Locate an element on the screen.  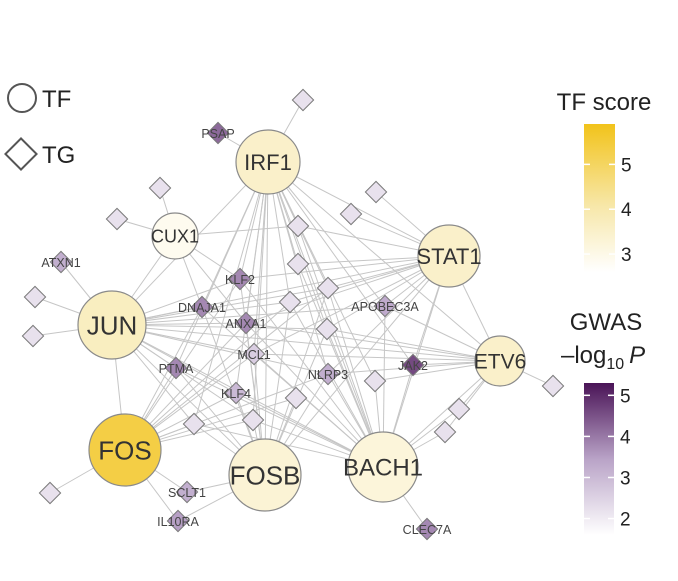
tf-node-etv6: ETV6 is located at coordinates (500, 361).